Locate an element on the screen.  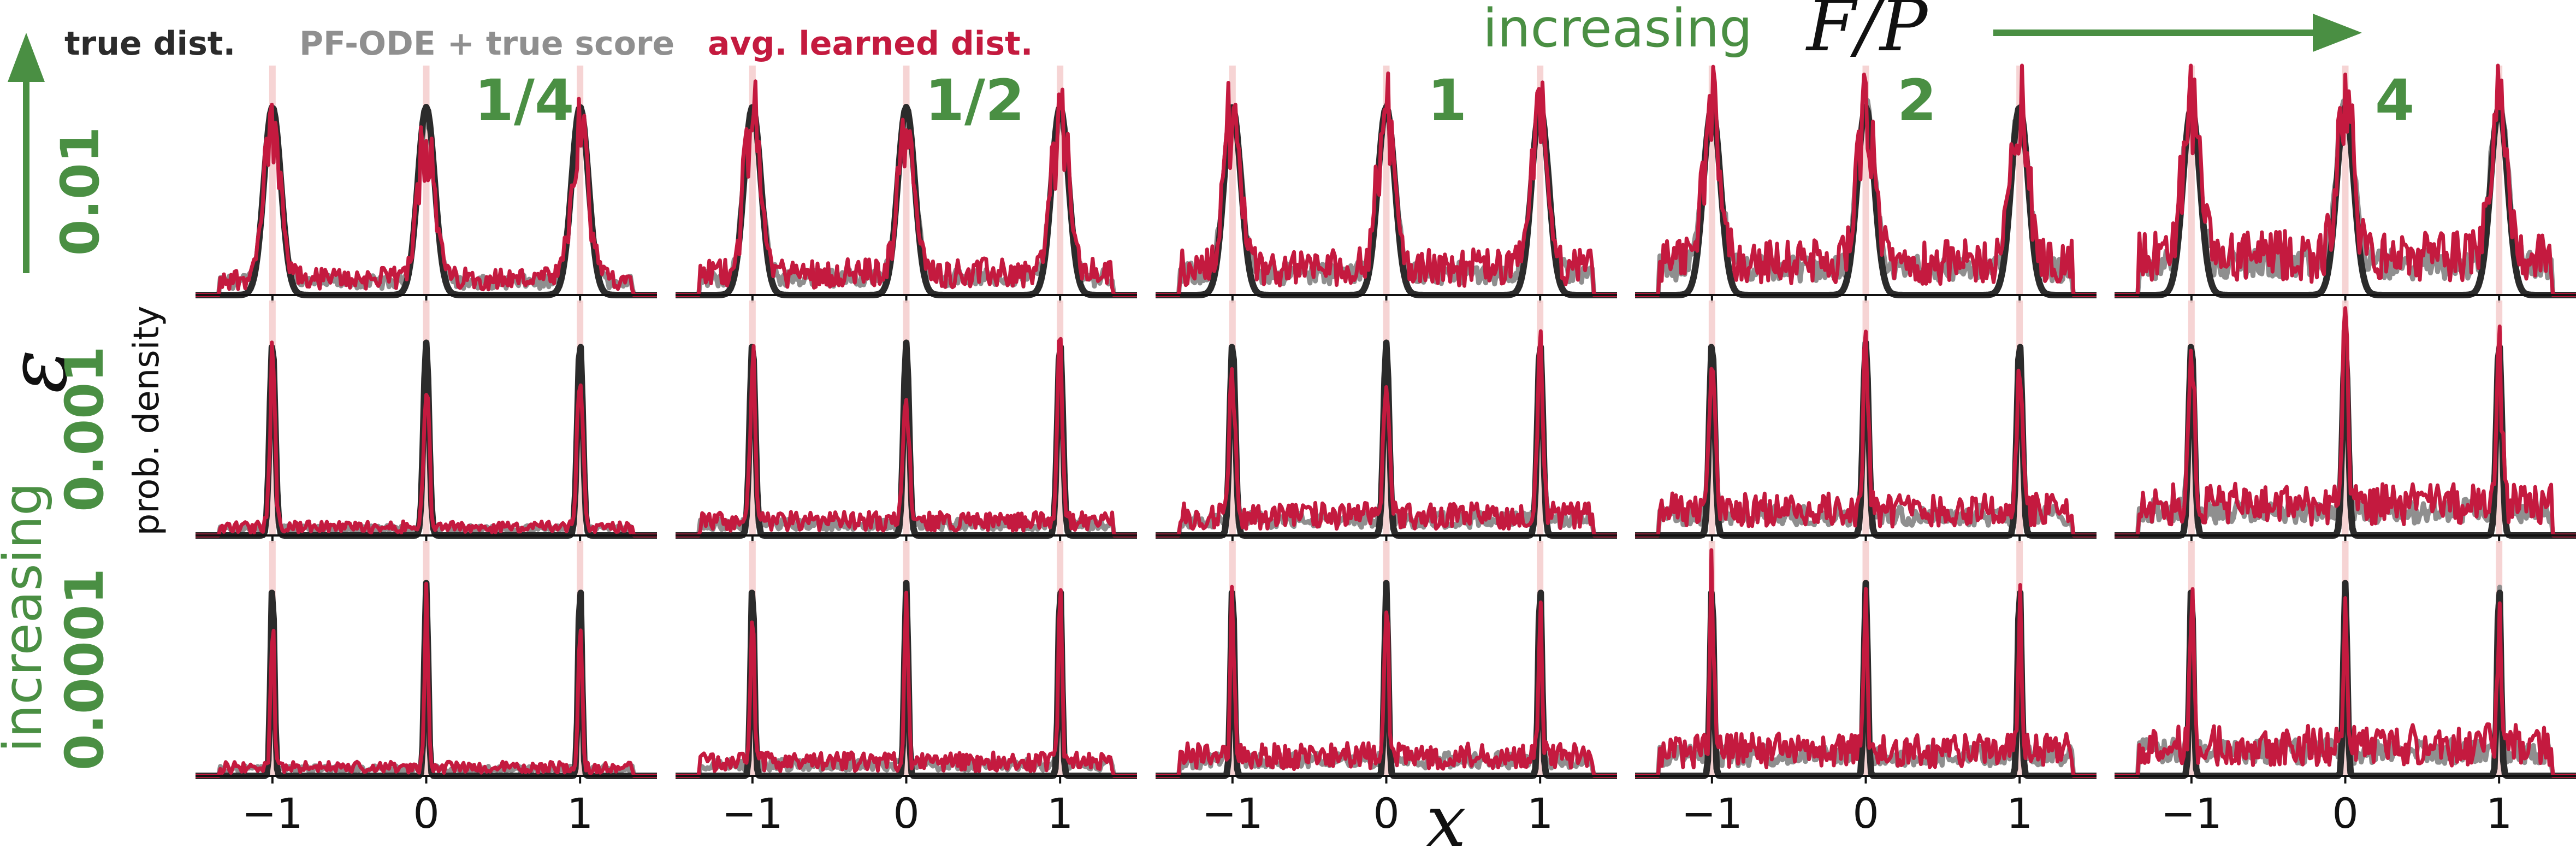
x-ticks: −1 0 1 −1 0 1 −1 0 1 −1 0 1 −1 0 1 is located at coordinates (1377, 813).